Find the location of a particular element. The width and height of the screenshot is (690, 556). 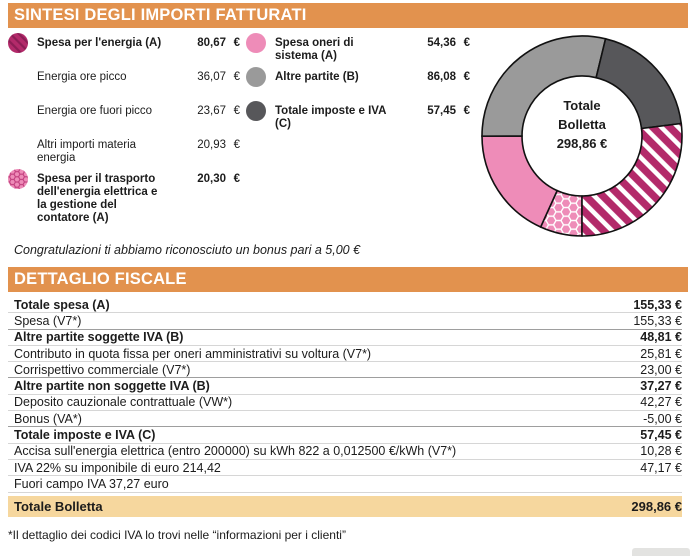

donut-segment-gray is located at coordinates (544, 86).